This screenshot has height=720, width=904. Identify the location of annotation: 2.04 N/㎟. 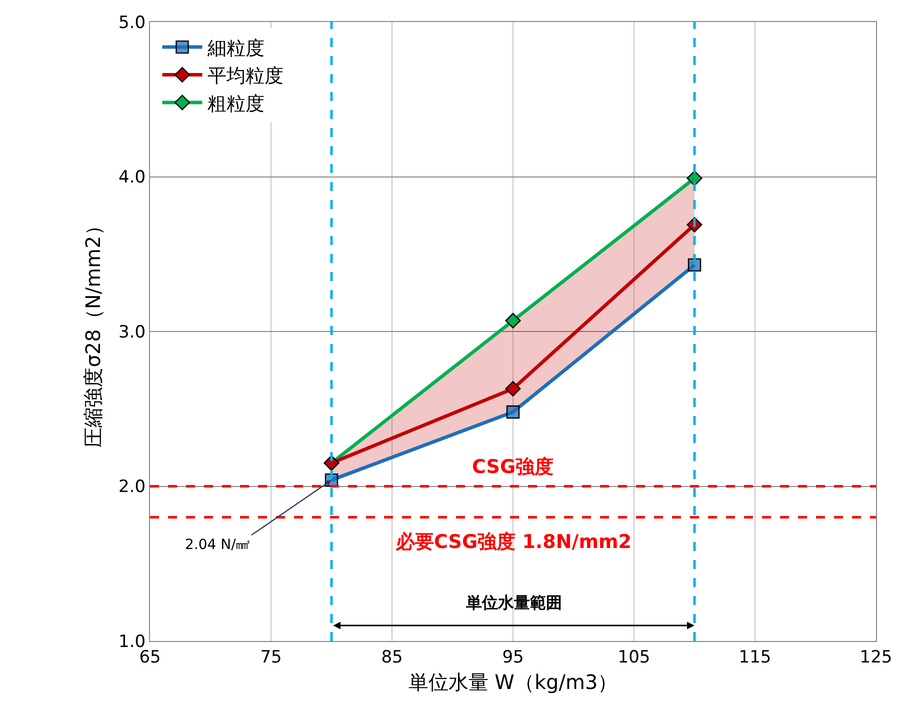
(217, 545).